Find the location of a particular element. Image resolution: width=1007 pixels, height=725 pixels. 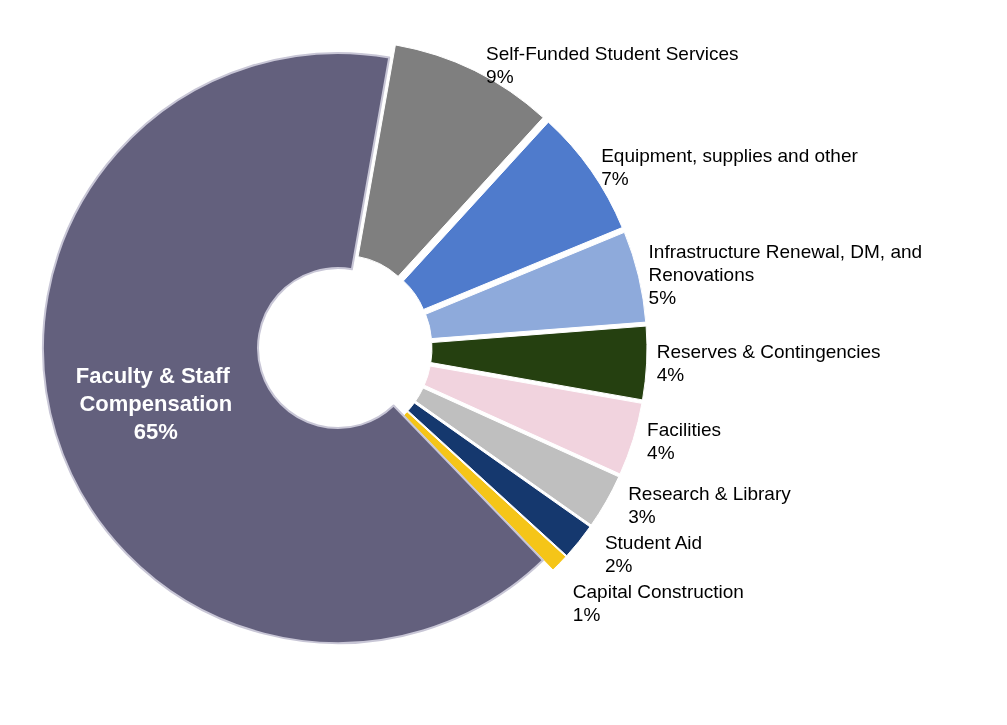

slice-label: Capital Construction is located at coordinates (658, 592).